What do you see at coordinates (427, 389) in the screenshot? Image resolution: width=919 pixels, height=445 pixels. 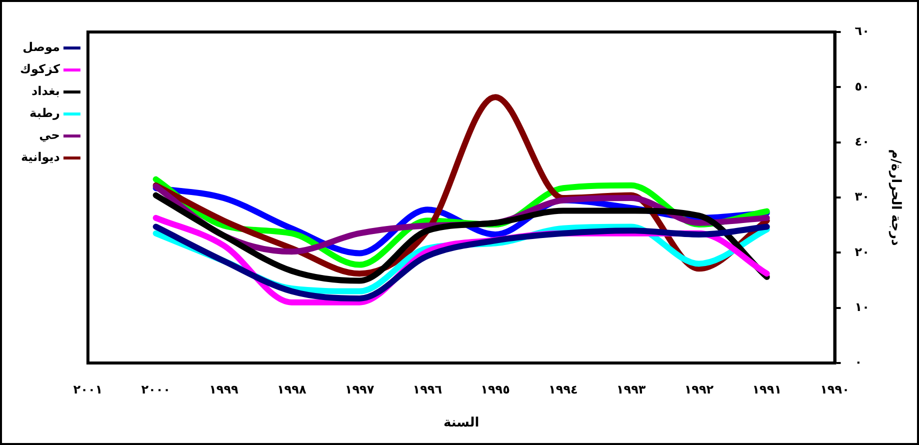 I see `x-tick-label: ١٩٩٦` at bounding box center [427, 389].